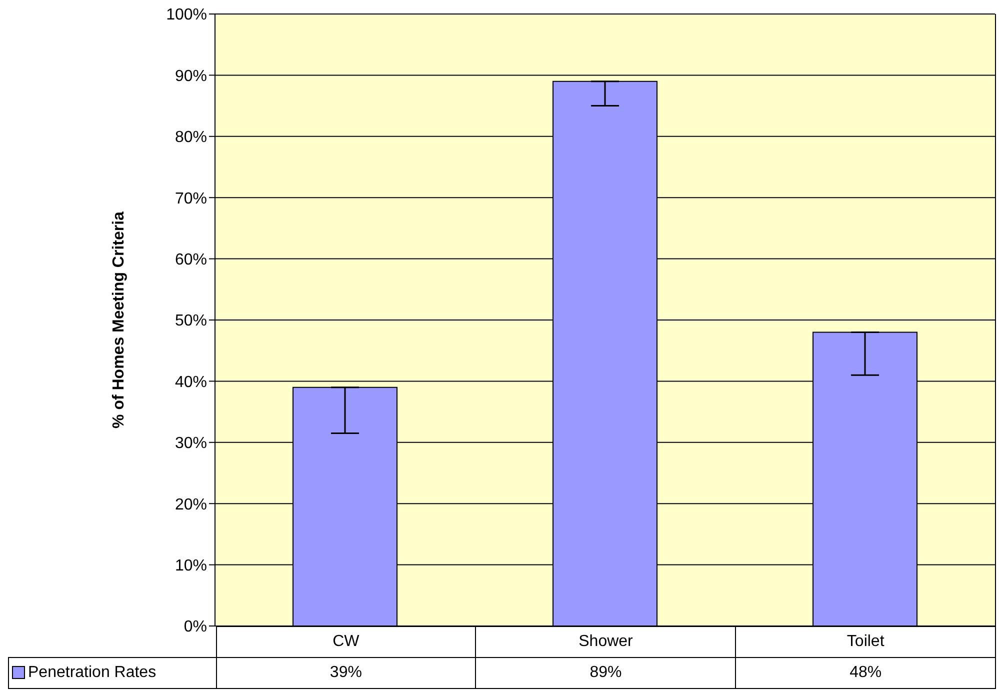  I want to click on y-tick-label: 70%, so click(190, 199).